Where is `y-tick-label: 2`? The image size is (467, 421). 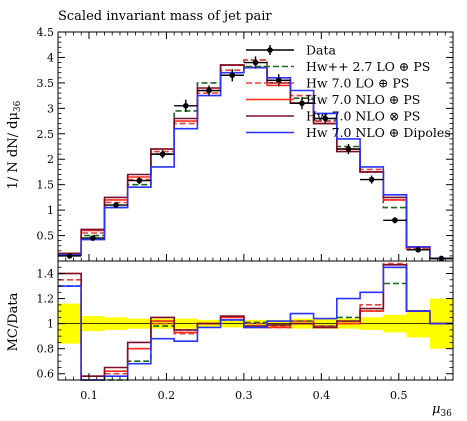
y-tick-label: 2 is located at coordinates (50, 159).